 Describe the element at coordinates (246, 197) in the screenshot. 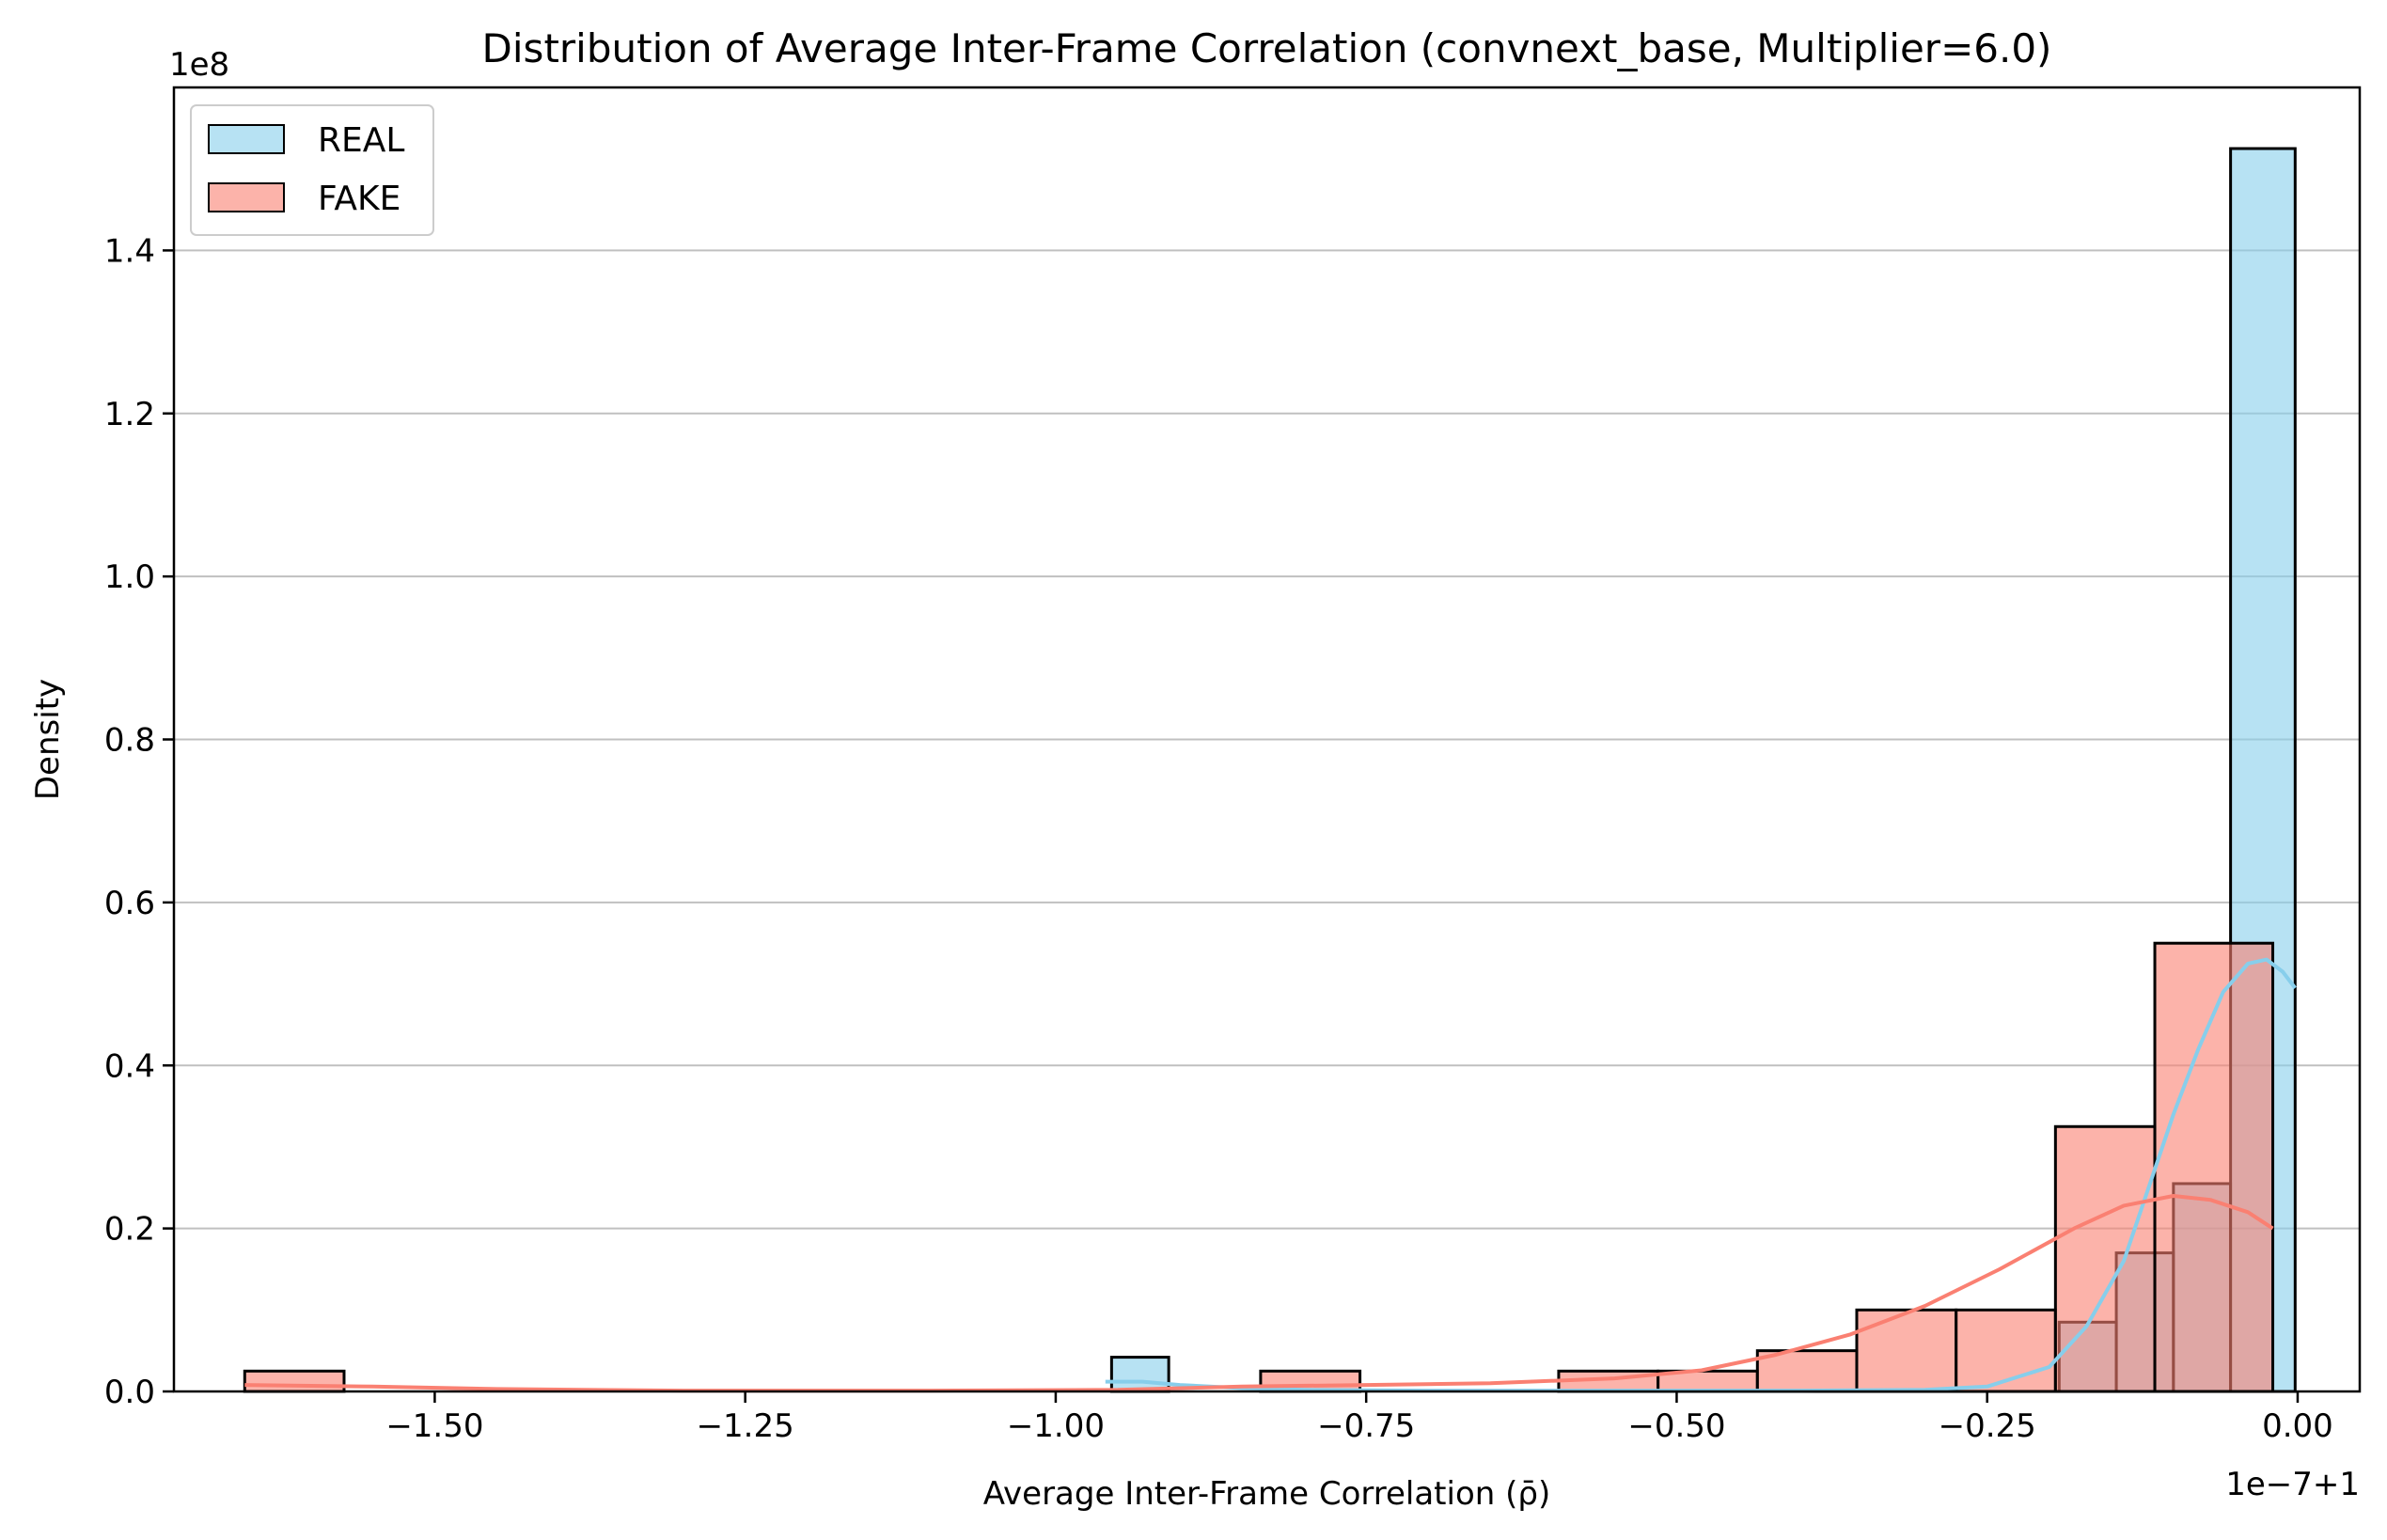

I see `legend-swatch-fake` at that location.